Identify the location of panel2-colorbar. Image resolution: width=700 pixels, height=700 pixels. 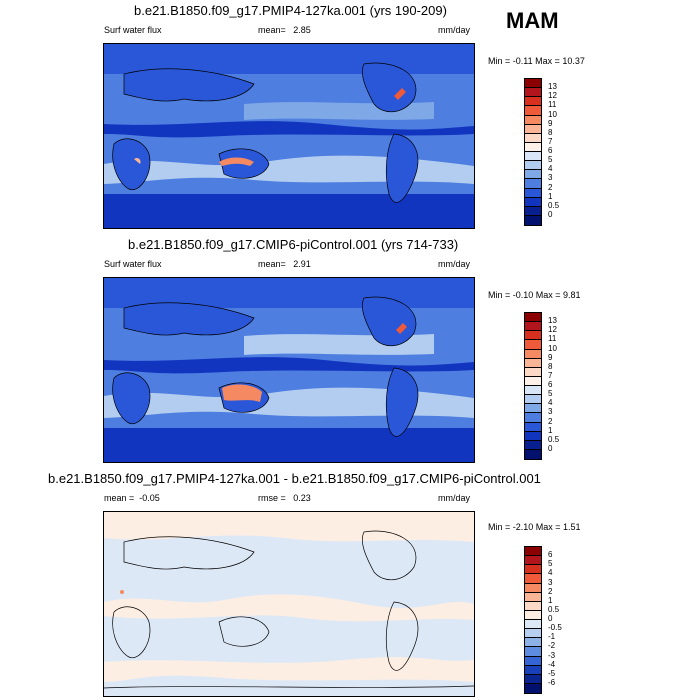
(533, 386).